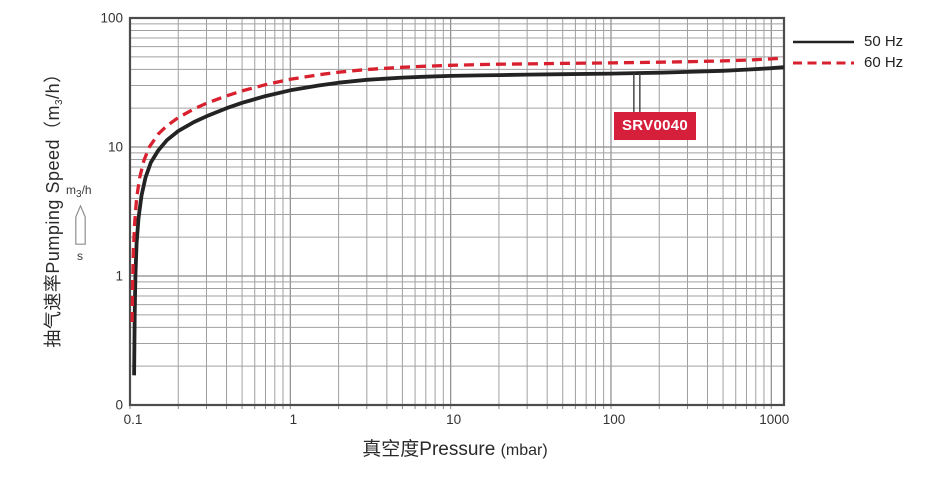 The image size is (936, 480). Describe the element at coordinates (863, 62) in the screenshot. I see `legend-item-60hz: 60 Hz` at that location.